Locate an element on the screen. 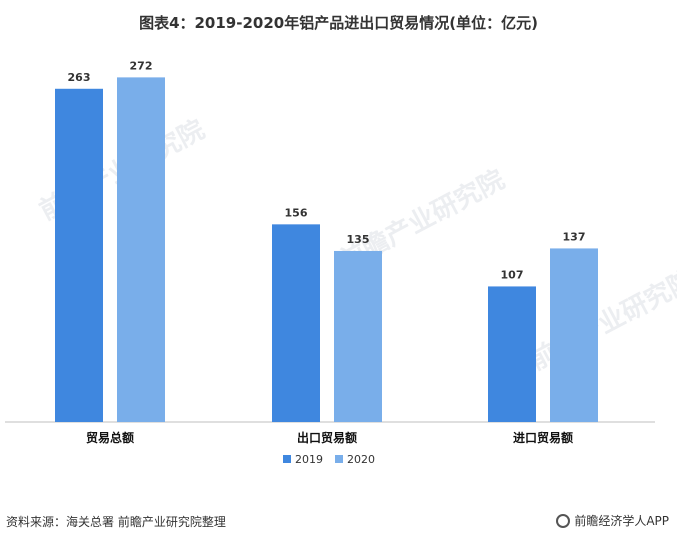  data-label: 137 is located at coordinates (574, 236).